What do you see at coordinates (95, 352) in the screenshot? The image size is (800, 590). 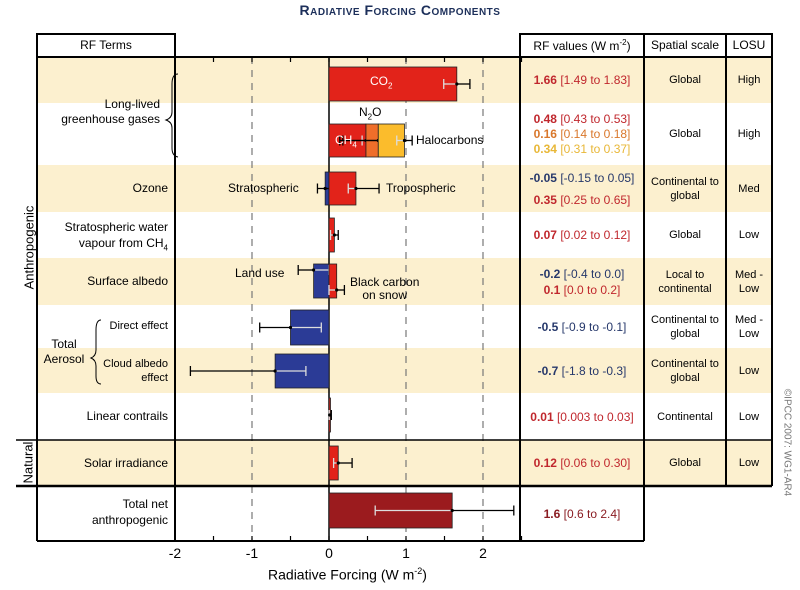 I see `aerosol-brace` at bounding box center [95, 352].